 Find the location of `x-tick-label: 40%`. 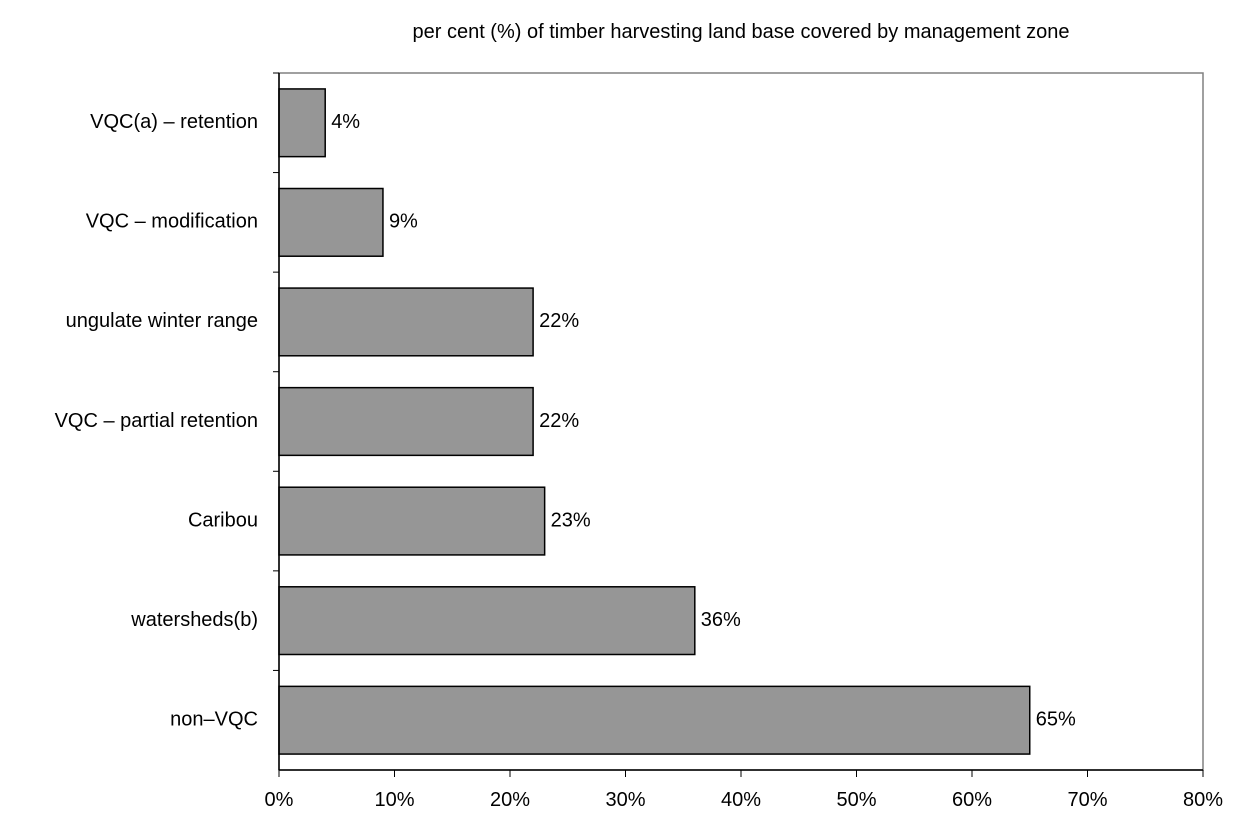

x-tick-label: 40% is located at coordinates (741, 800).